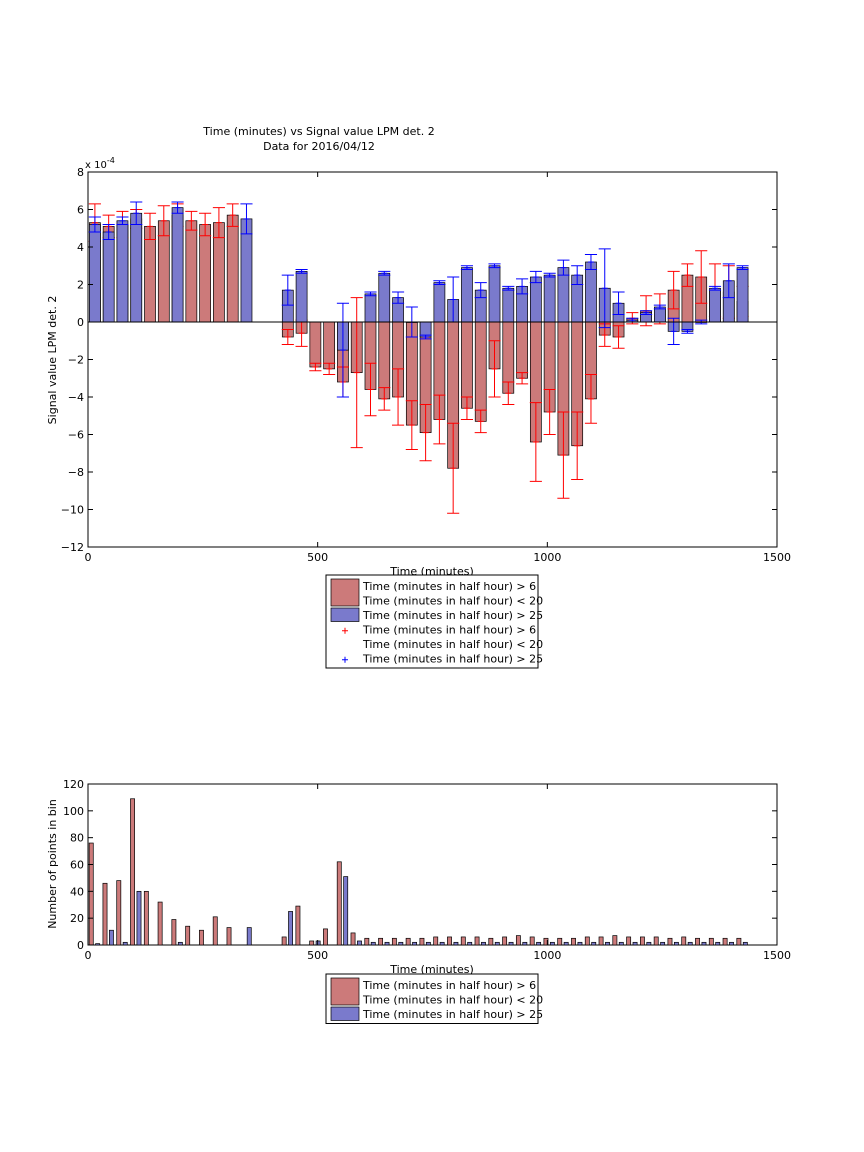  Describe the element at coordinates (80, 322) in the screenshot. I see `chart1-ytick-label: 0` at that location.